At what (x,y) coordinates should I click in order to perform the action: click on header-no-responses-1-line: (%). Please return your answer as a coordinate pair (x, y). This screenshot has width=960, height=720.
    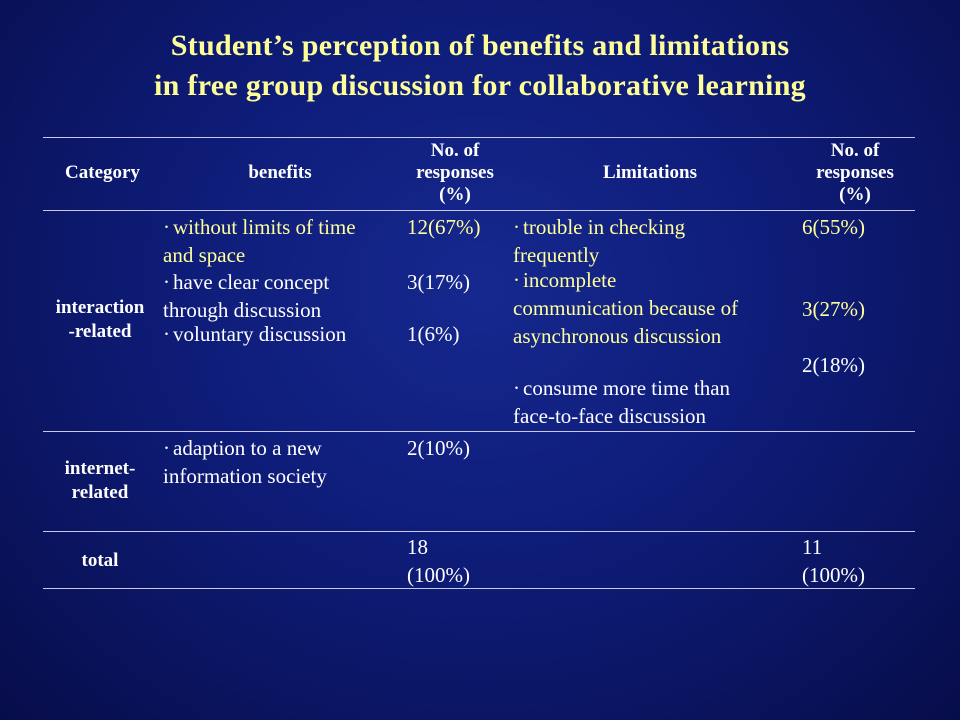
    Looking at the image, I should click on (455, 194).